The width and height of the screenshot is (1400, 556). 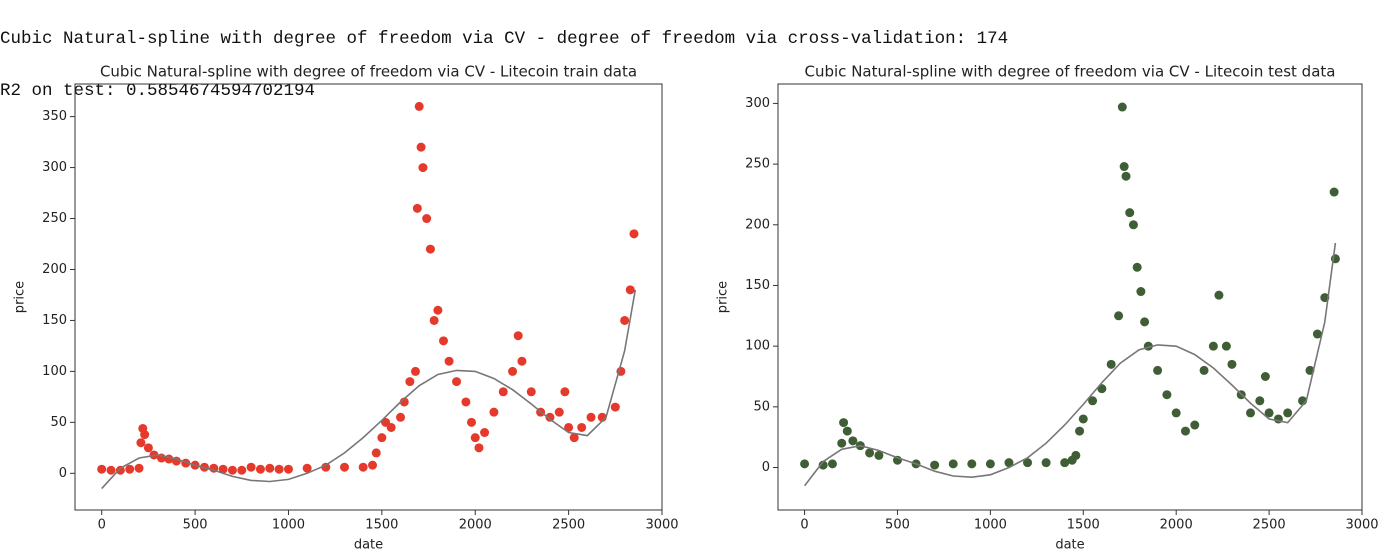 What do you see at coordinates (804, 525) in the screenshot?
I see `x-tick-label: 0` at bounding box center [804, 525].